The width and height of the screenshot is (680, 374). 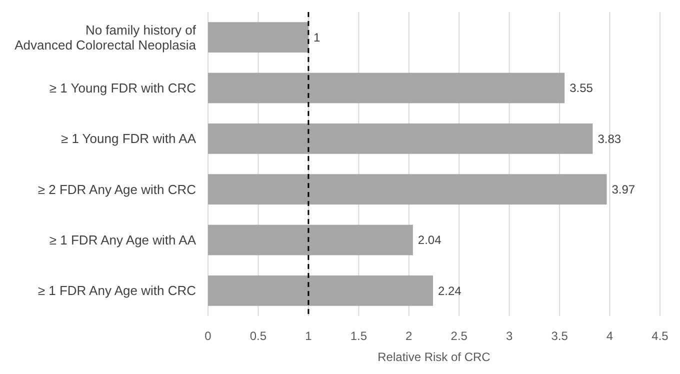 I want to click on data-label: 3.83, so click(x=610, y=139).